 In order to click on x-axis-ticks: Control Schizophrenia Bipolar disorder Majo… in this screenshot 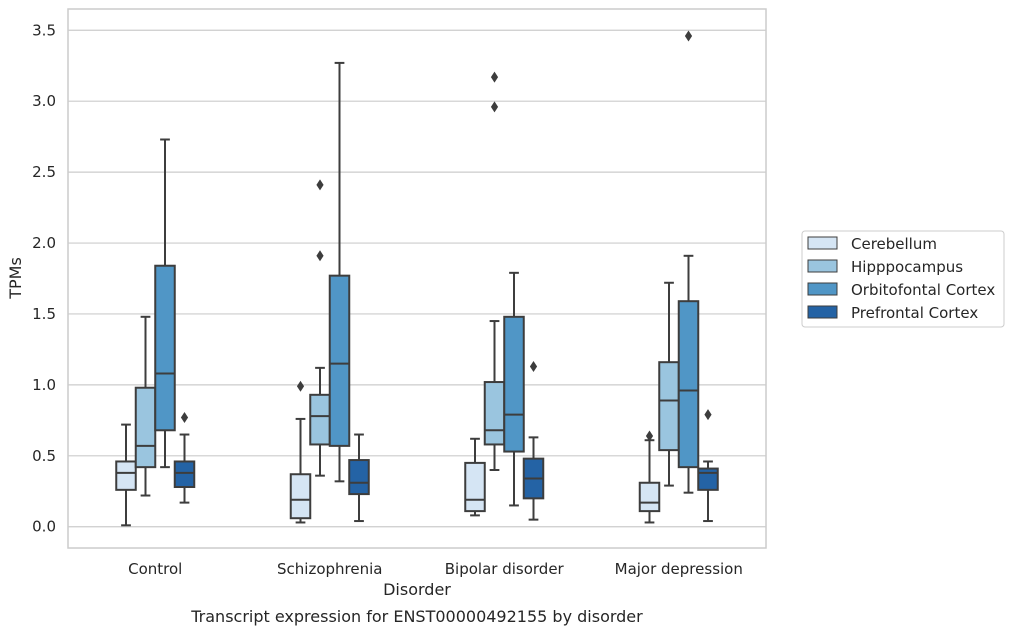, I will do `click(435, 569)`.